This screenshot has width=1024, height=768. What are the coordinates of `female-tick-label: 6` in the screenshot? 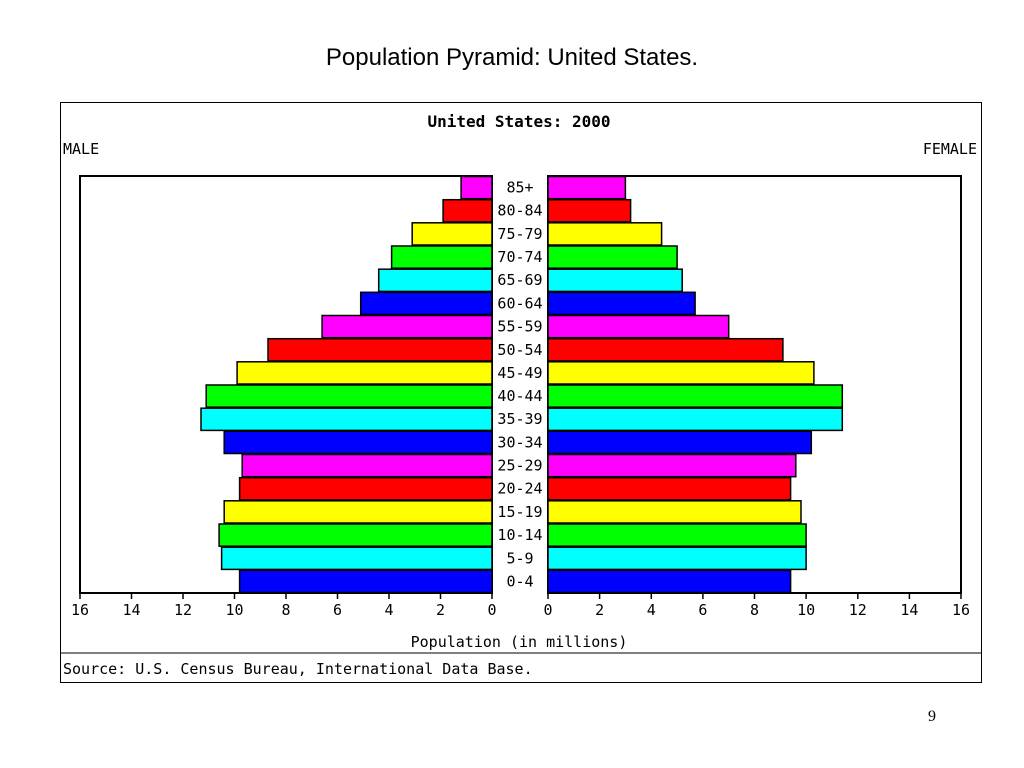 It's located at (702, 610).